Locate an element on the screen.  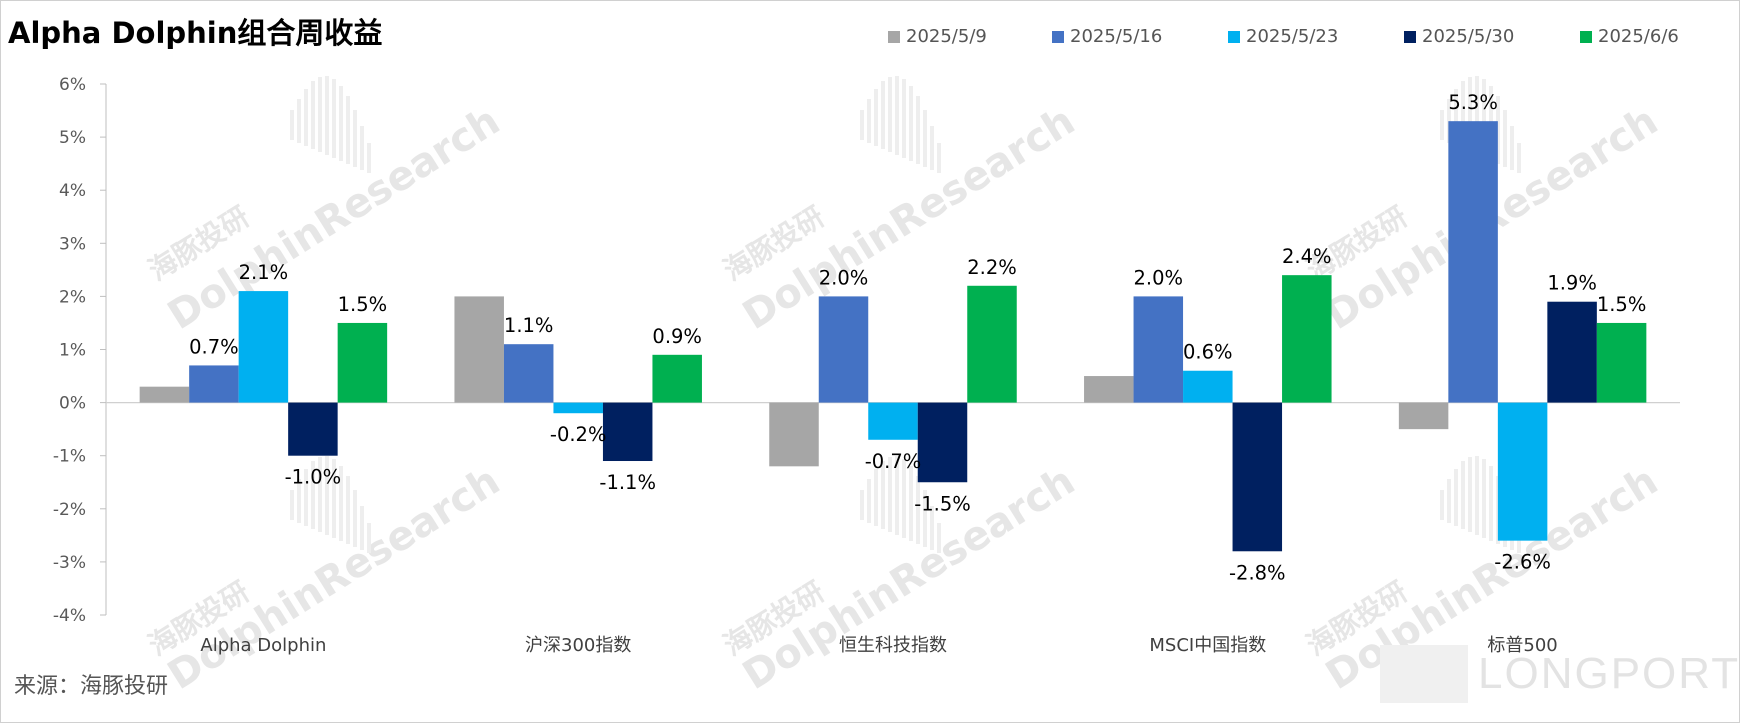
legend-label: 2025/6/6 is located at coordinates (1638, 36).